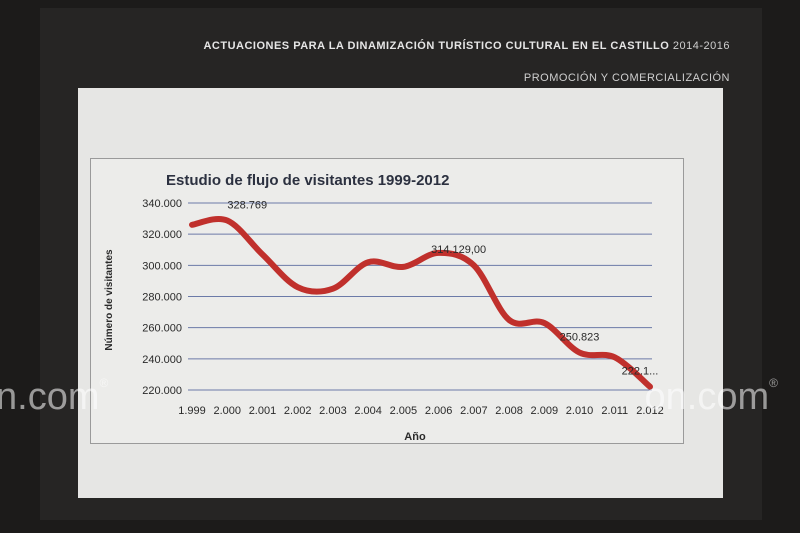 The width and height of the screenshot is (800, 533). What do you see at coordinates (701, 46) in the screenshot?
I see `slide-header-years: 2014-2016` at bounding box center [701, 46].